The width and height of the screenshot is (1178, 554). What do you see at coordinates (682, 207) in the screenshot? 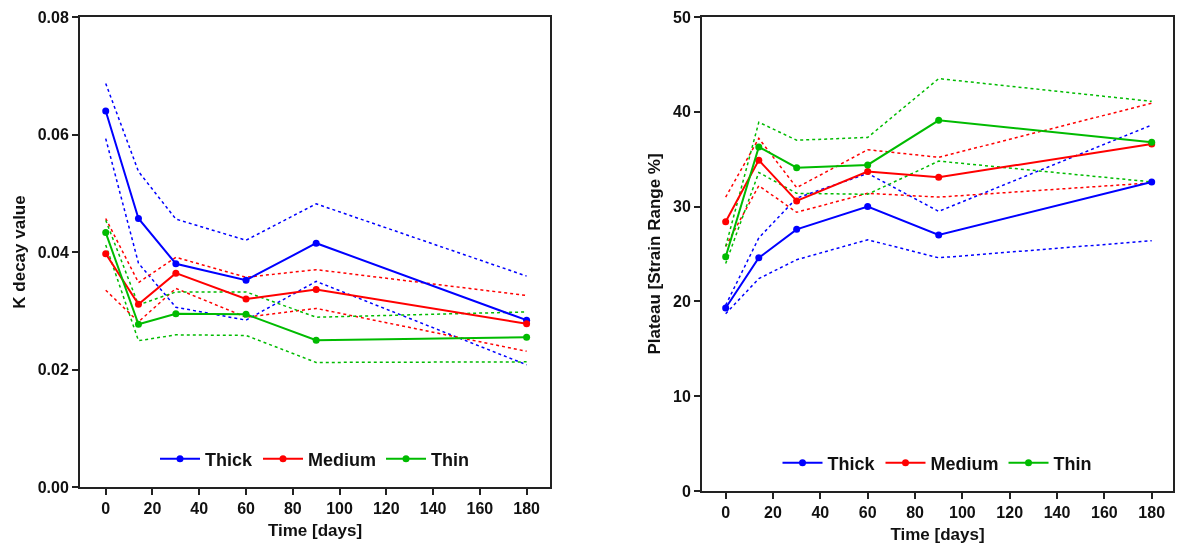
I see `y-tick-label: 30` at bounding box center [682, 207].